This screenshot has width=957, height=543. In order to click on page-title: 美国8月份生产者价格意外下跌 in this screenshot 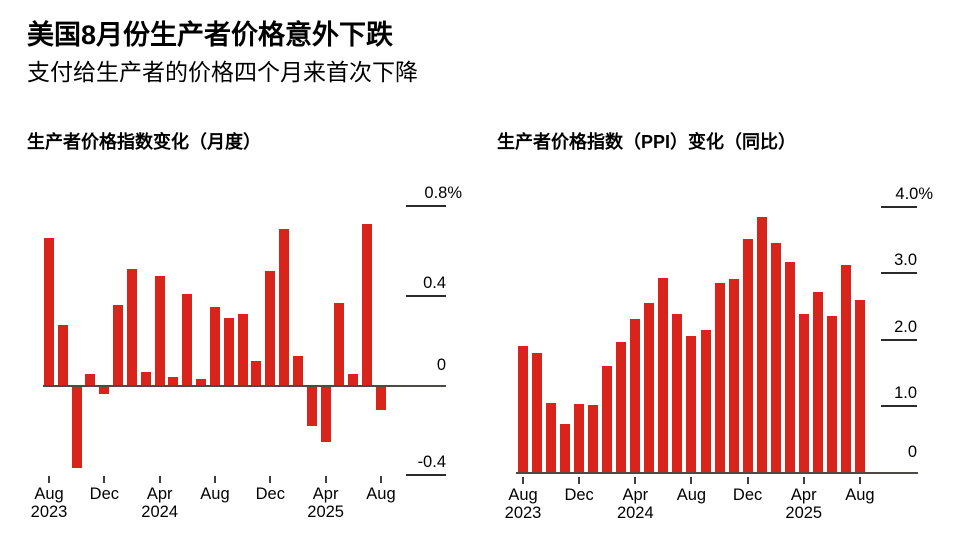, I will do `click(210, 35)`.